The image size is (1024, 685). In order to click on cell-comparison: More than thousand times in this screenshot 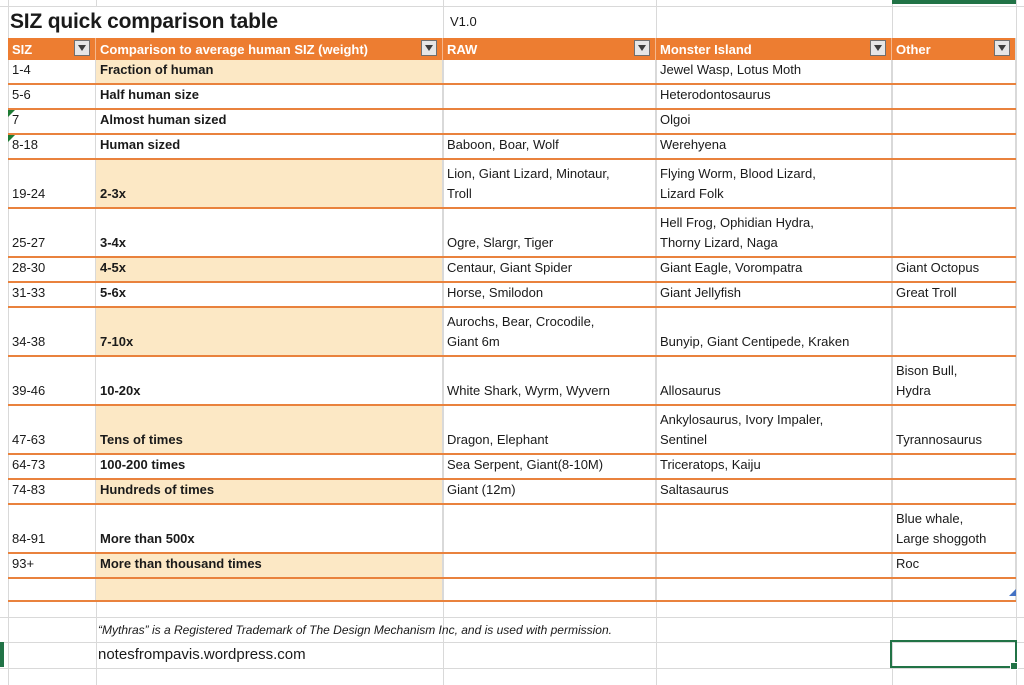, I will do `click(269, 565)`.